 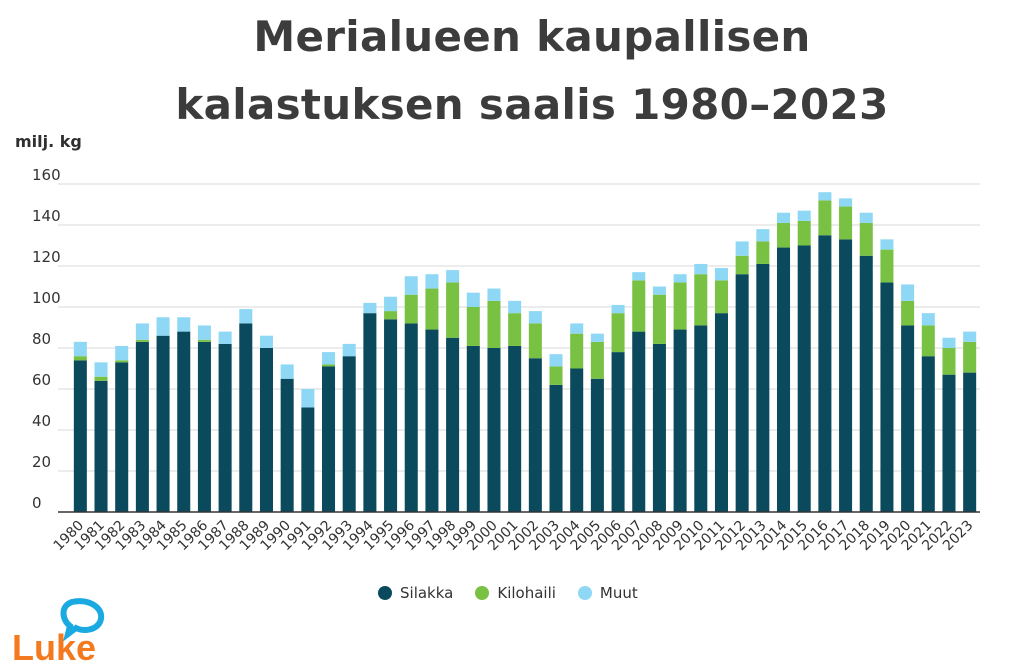 I want to click on bar-silakka-1996, so click(x=411, y=417).